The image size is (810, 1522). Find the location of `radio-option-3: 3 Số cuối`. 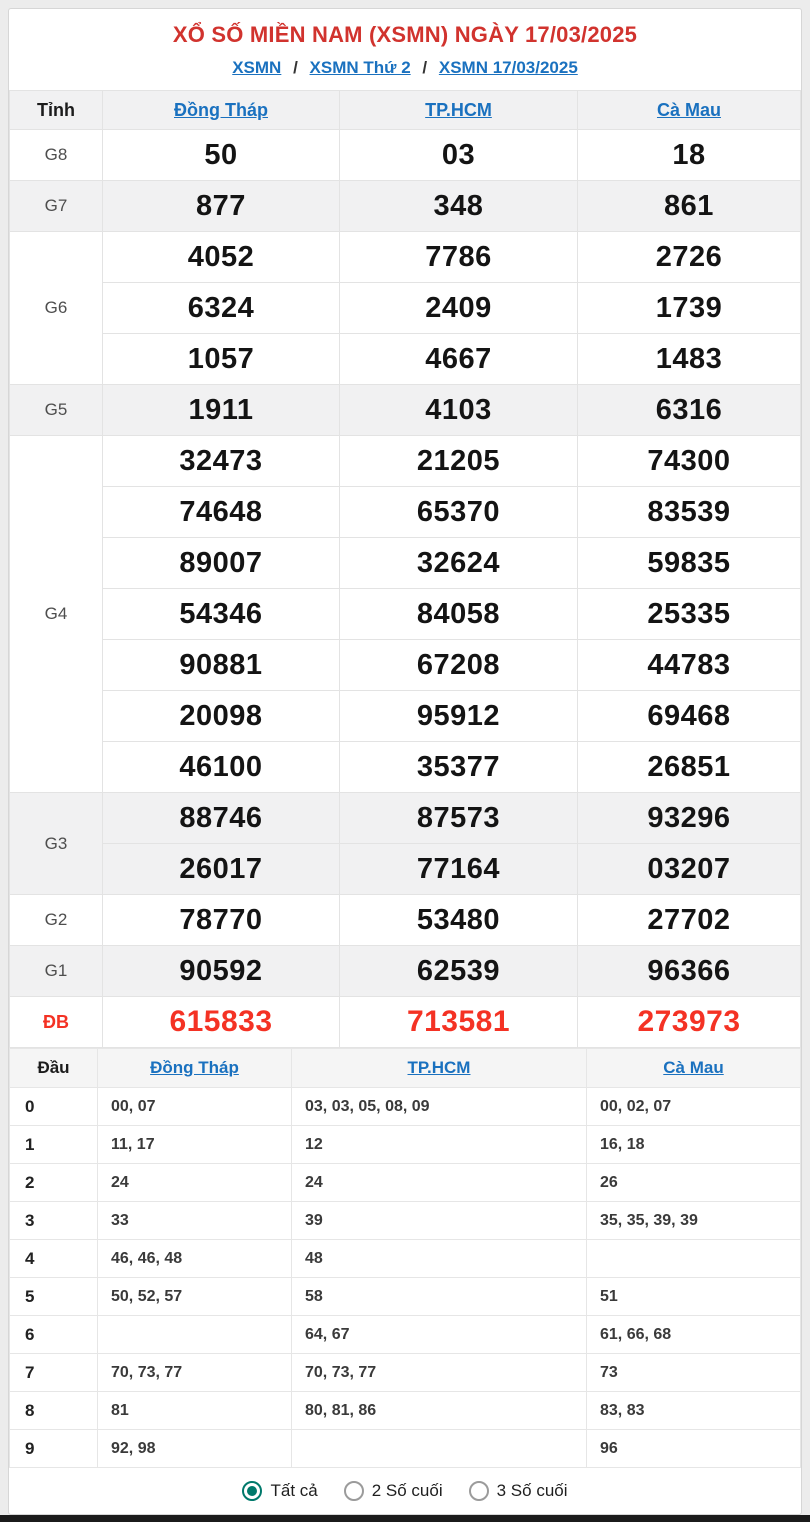

radio-option-3: 3 Số cuối is located at coordinates (518, 1491).